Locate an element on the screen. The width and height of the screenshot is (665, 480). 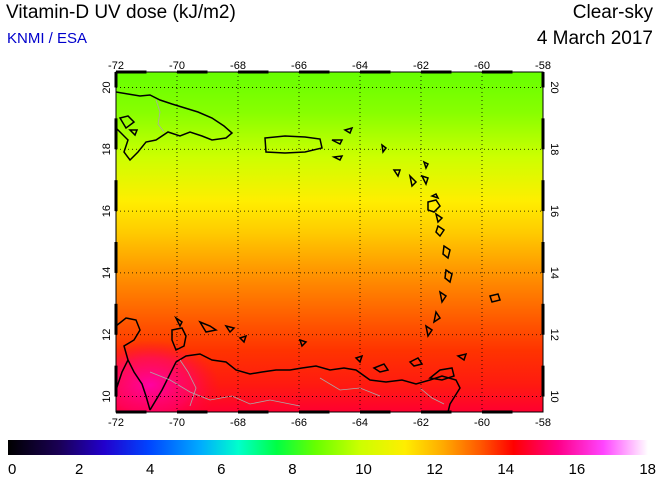
colorbar-tick-label: 0 is located at coordinates (12, 469).